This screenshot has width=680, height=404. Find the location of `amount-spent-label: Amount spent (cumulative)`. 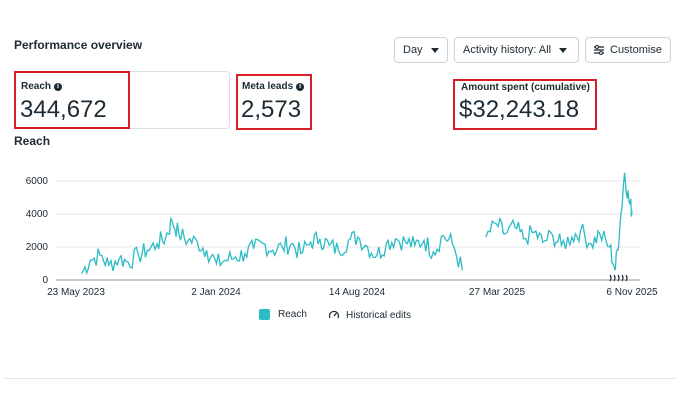

amount-spent-label: Amount spent (cumulative) is located at coordinates (525, 87).